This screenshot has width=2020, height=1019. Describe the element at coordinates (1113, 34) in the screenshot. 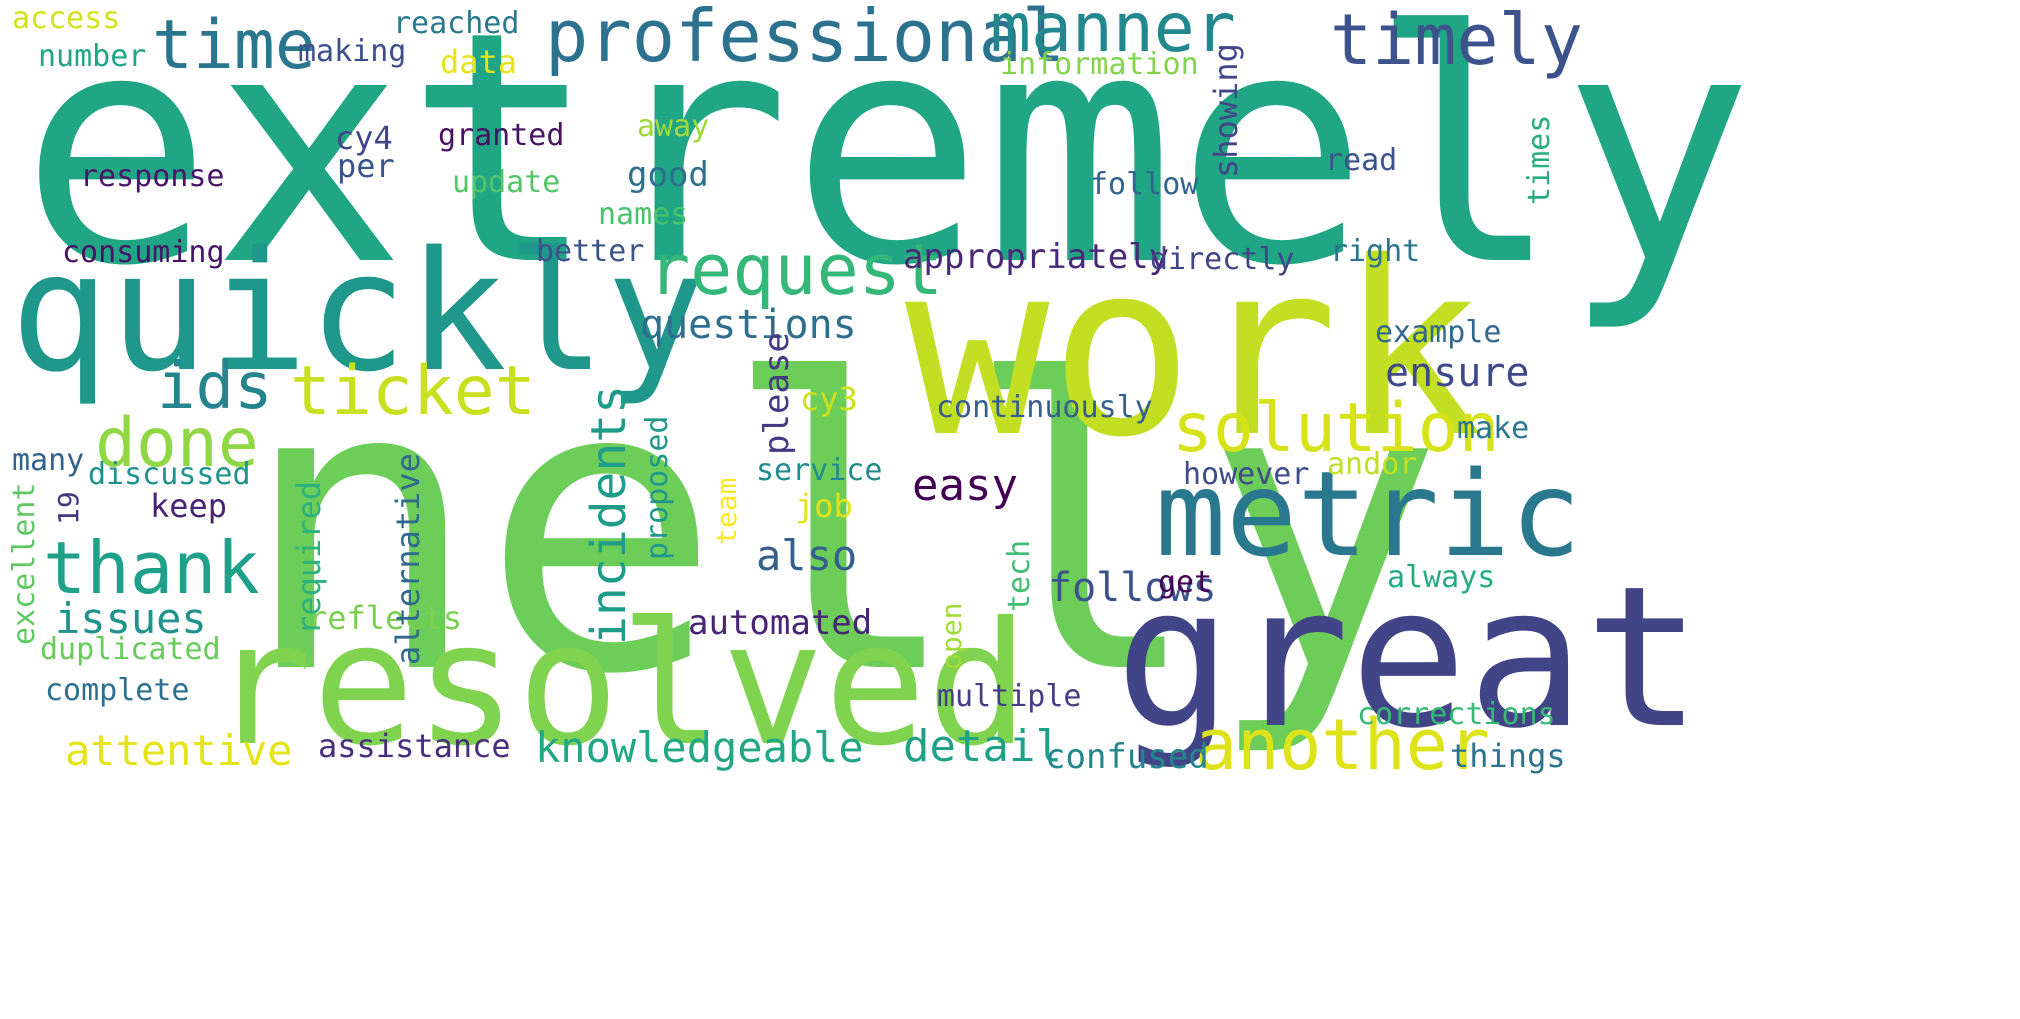

I see `word-manner: manner` at that location.